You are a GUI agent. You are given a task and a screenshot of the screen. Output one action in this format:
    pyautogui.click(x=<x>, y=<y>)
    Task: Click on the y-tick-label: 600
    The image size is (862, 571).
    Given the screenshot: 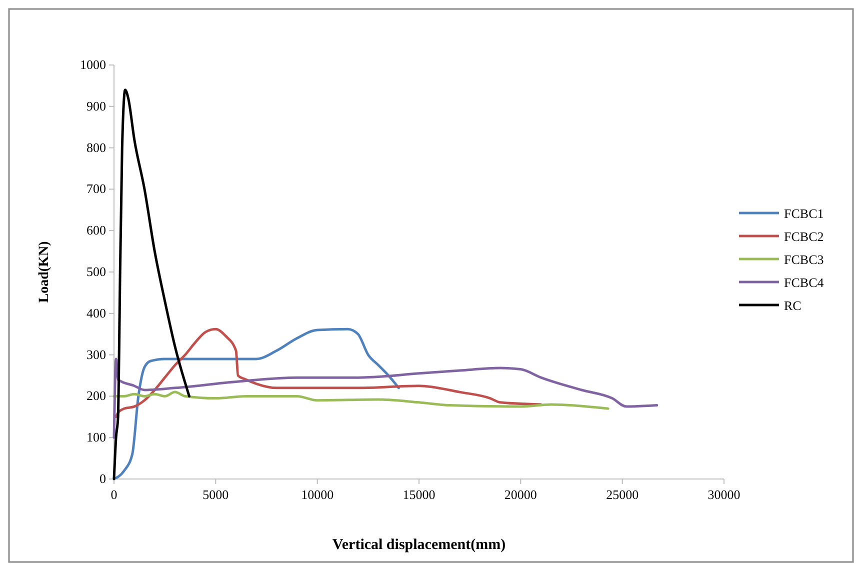 What is the action you would take?
    pyautogui.click(x=96, y=230)
    